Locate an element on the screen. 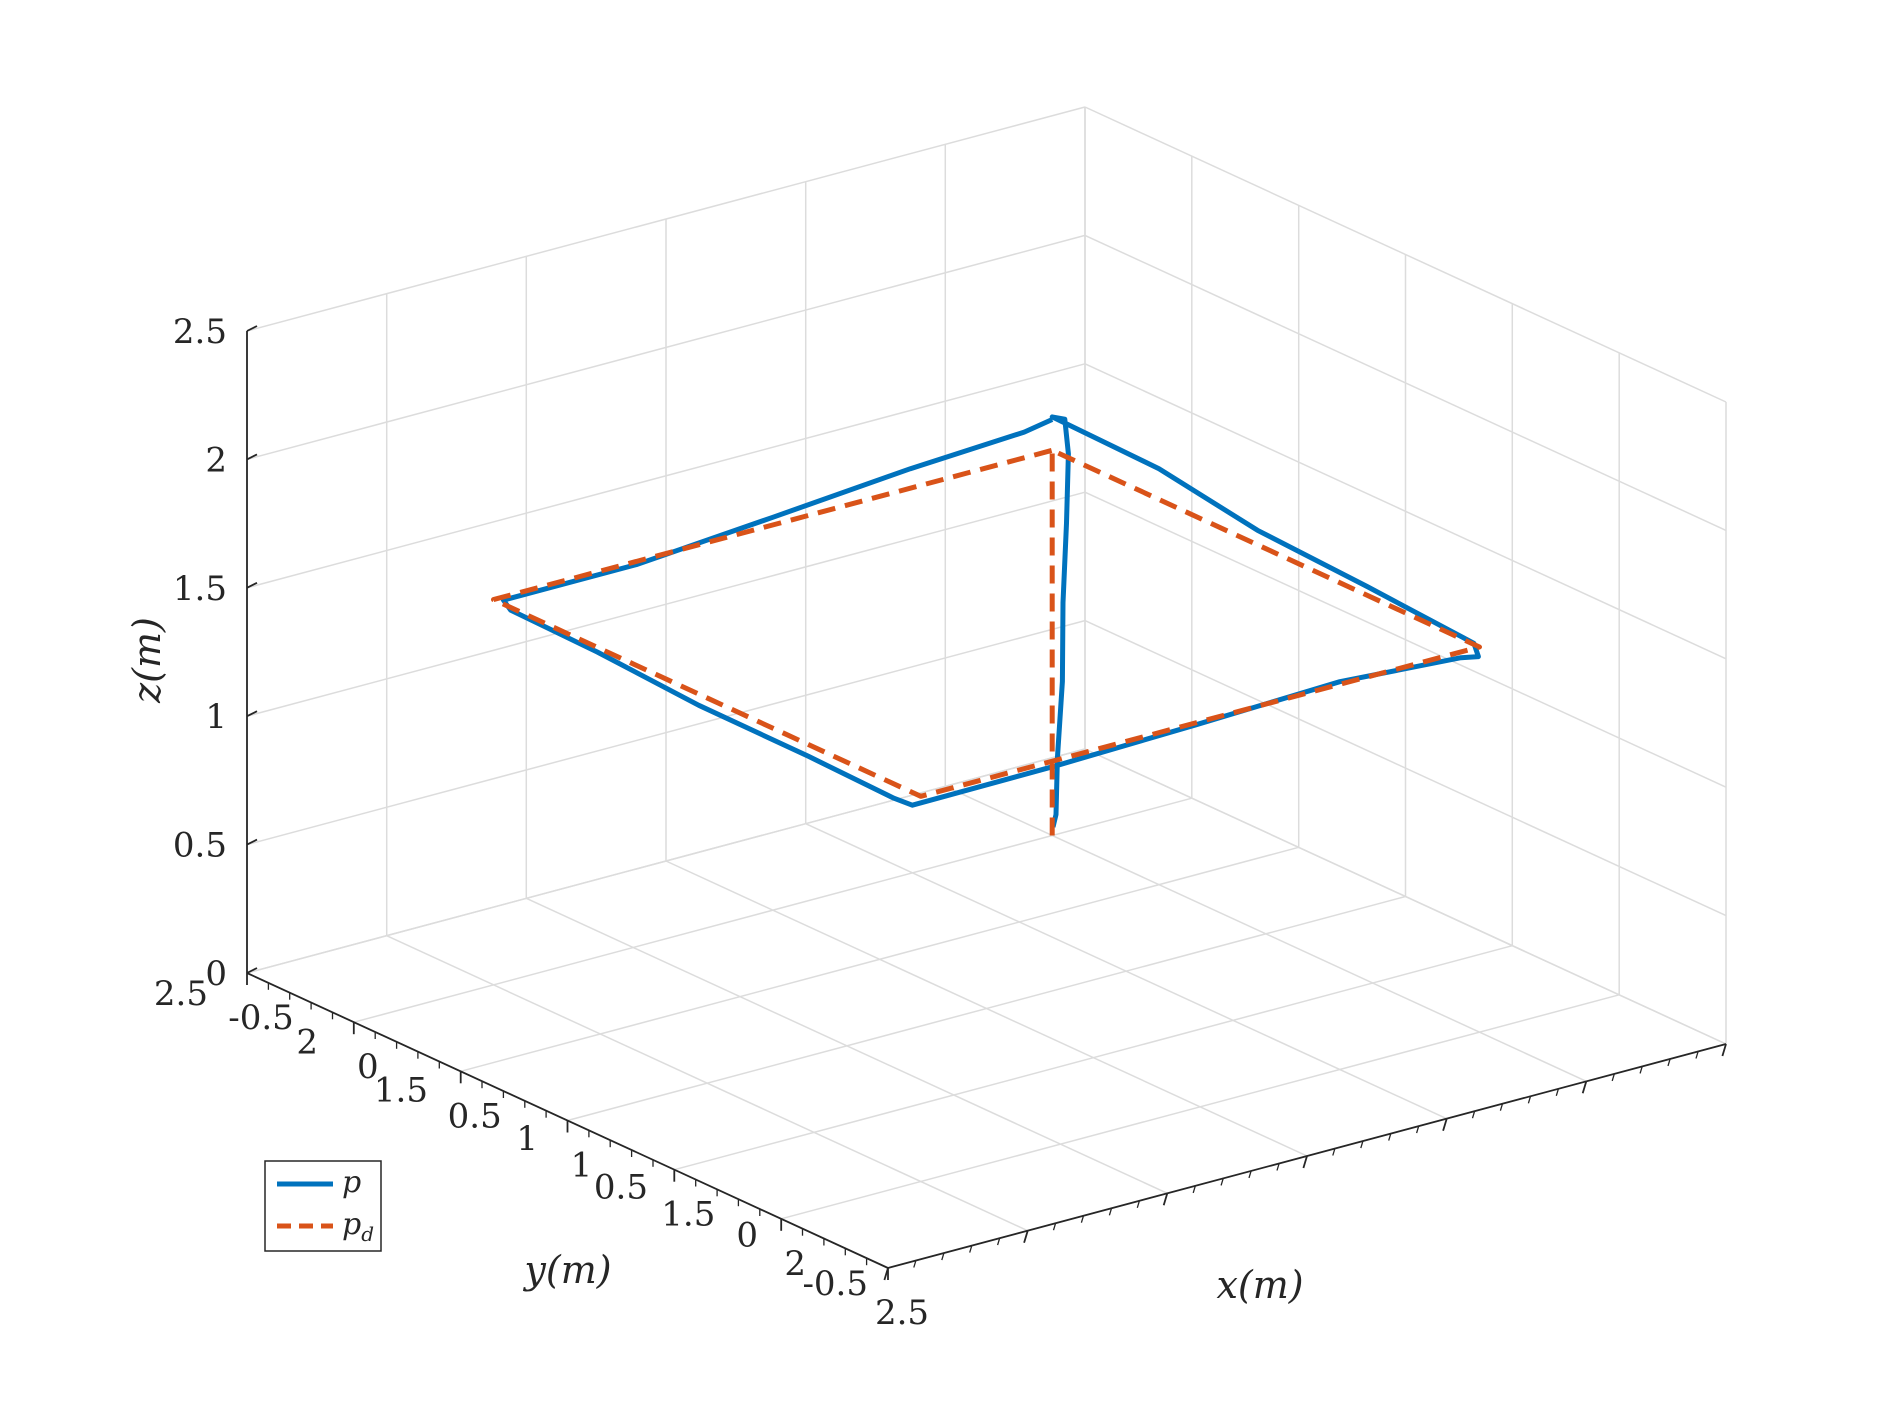 Image resolution: width=1890 pixels, height=1417 pixels. y-tick-label: 1 is located at coordinates (527, 1139).